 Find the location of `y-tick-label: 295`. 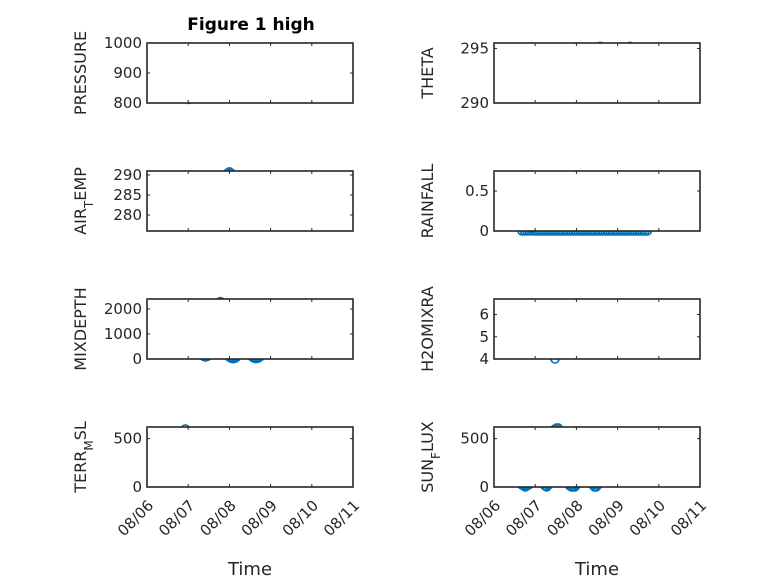

y-tick-label: 295 is located at coordinates (474, 48).